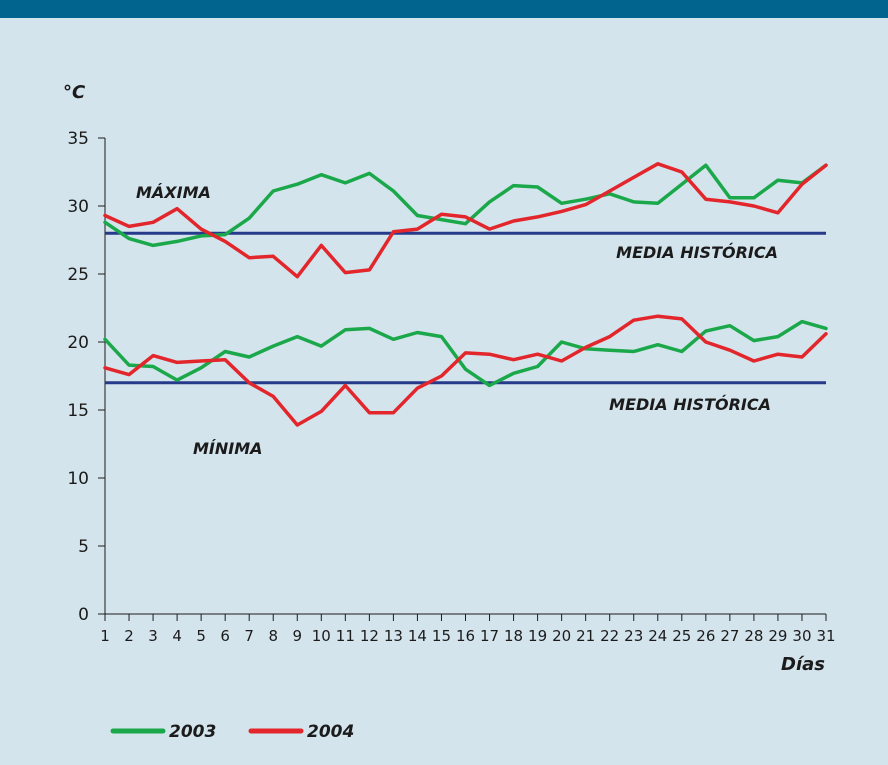 The width and height of the screenshot is (888, 765). I want to click on series-2003-max, so click(465, 205).